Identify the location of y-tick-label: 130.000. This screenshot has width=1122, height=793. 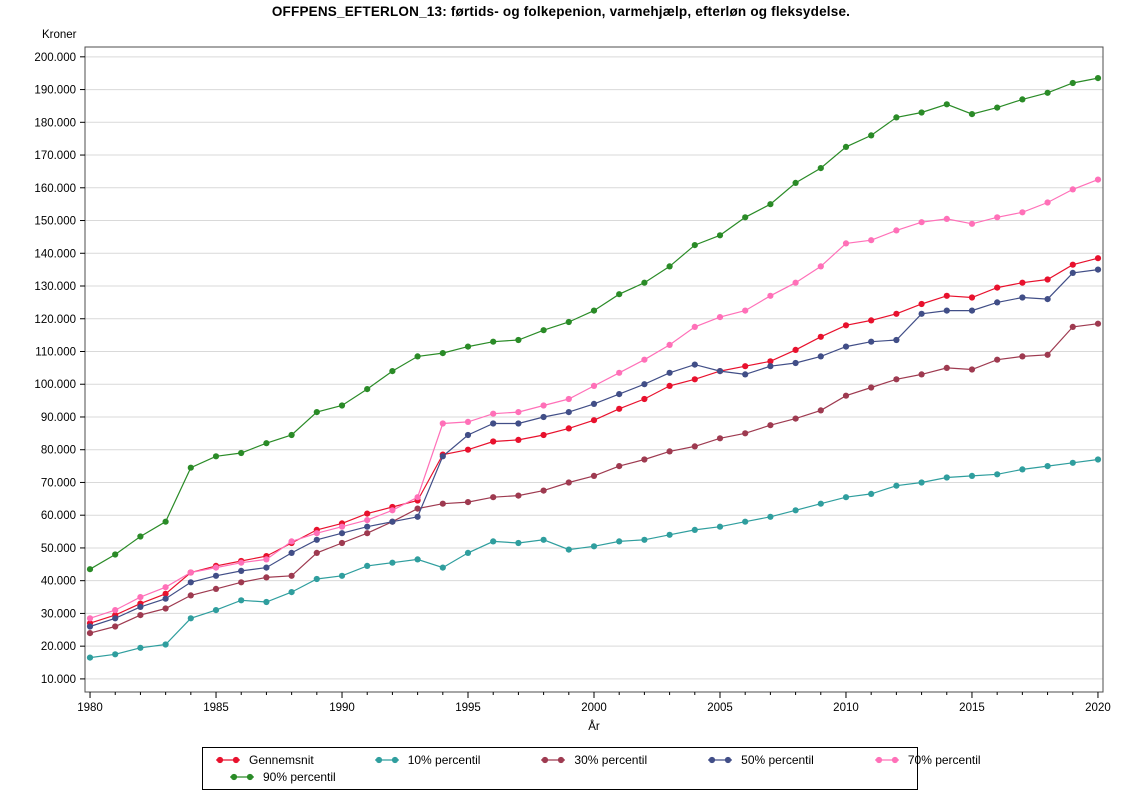
(55, 287).